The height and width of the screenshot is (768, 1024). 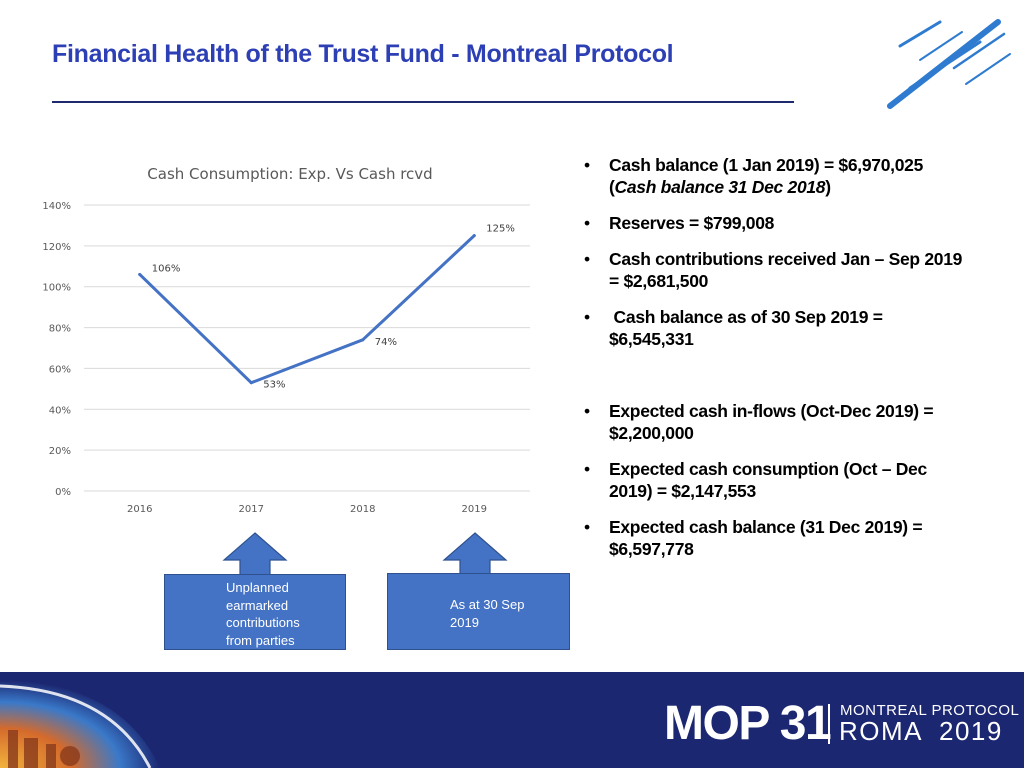 I want to click on y-tick-label: 40%, so click(x=60, y=410).